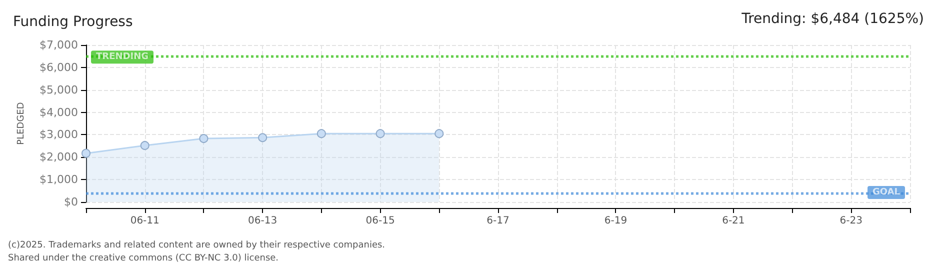  Describe the element at coordinates (380, 221) in the screenshot. I see `x-tick-label: 06-15` at that location.